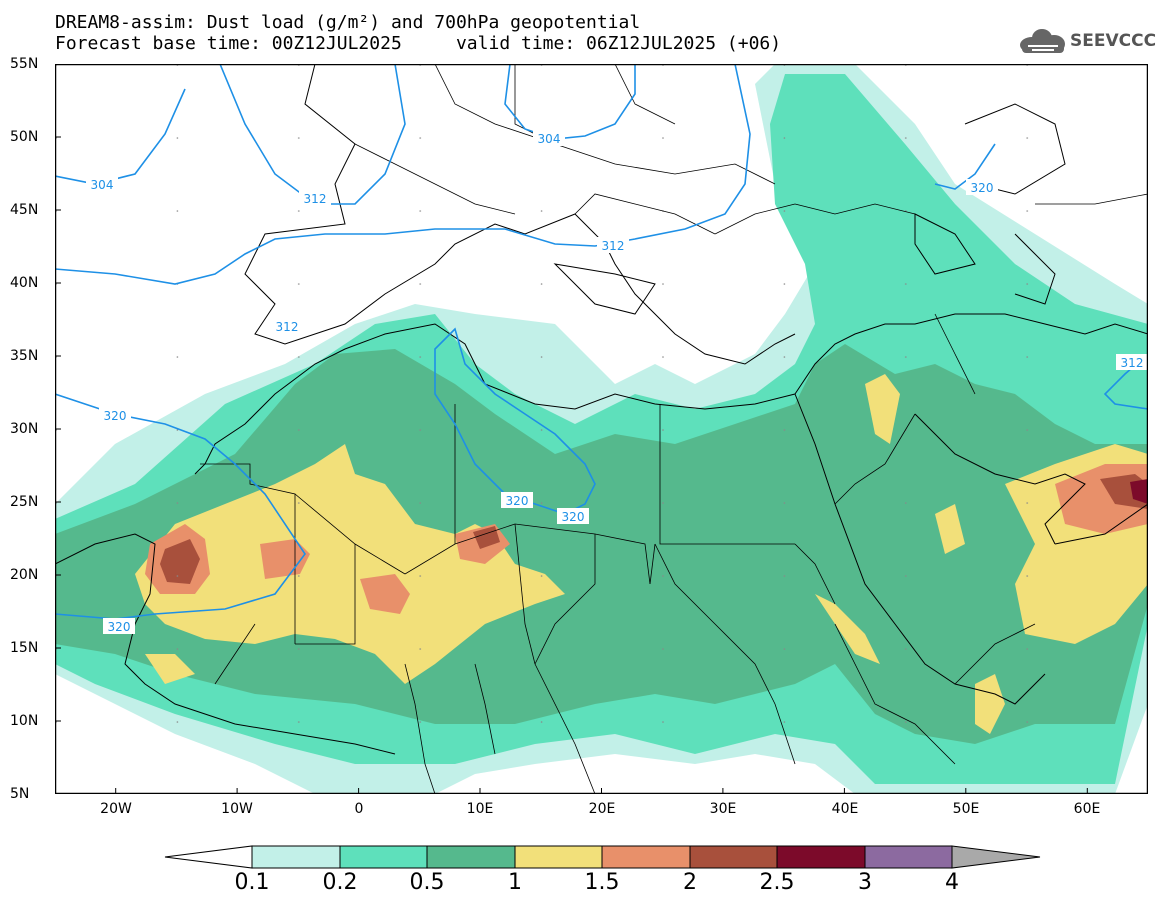 The width and height of the screenshot is (1165, 907). Describe the element at coordinates (340, 882) in the screenshot. I see `colorbar-label: 0.2` at that location.